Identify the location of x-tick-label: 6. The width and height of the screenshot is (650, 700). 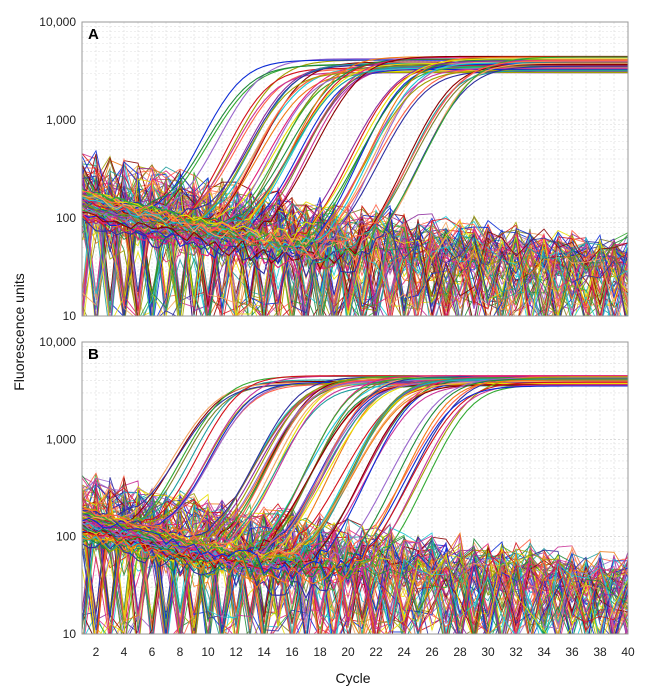
(152, 652).